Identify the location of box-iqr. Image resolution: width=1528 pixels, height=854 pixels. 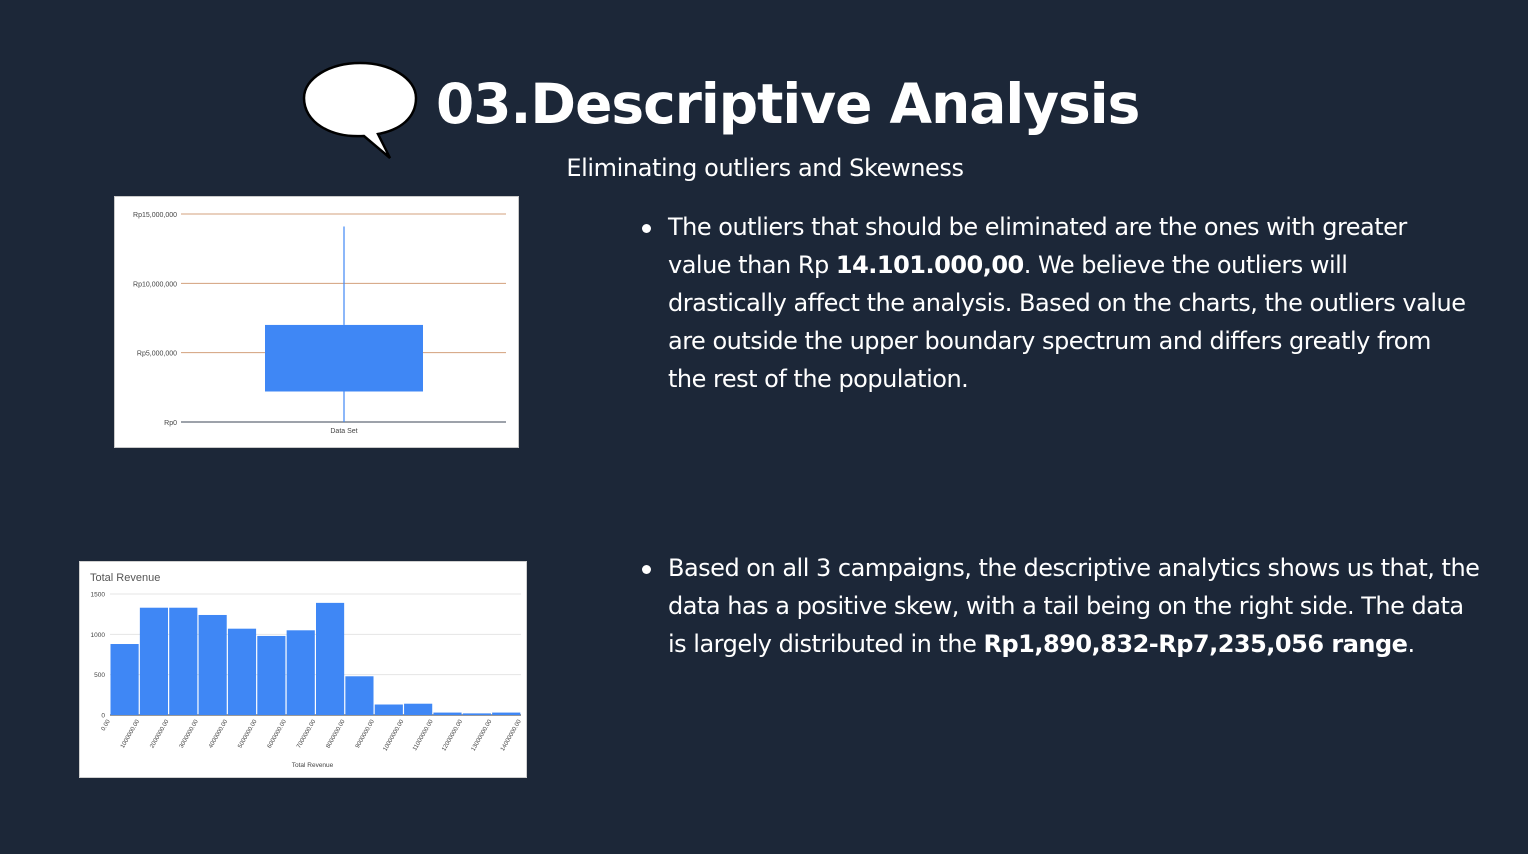
(344, 358).